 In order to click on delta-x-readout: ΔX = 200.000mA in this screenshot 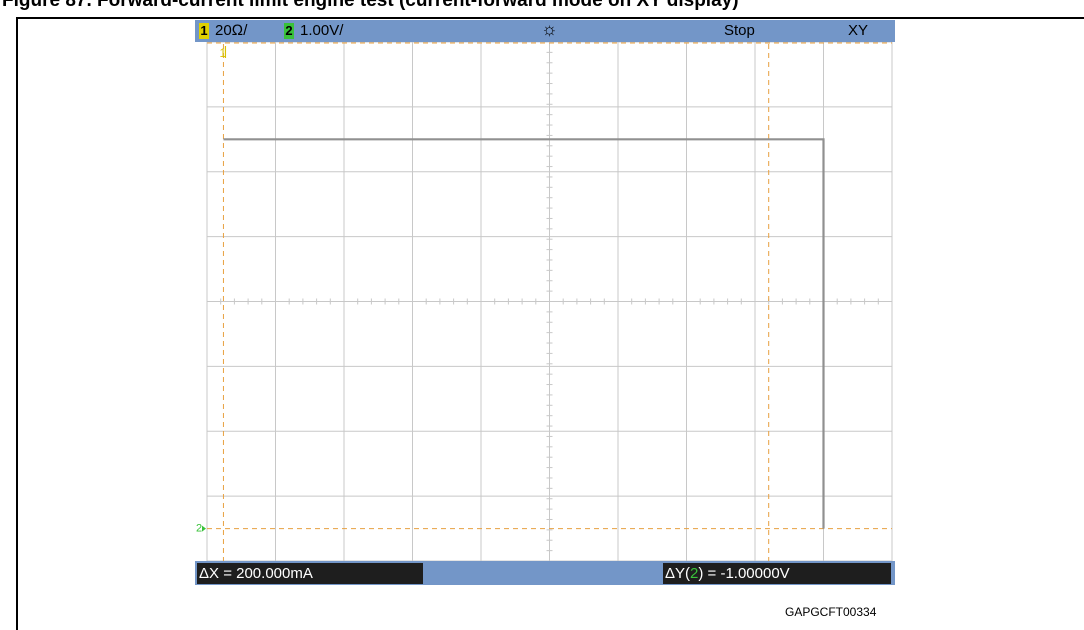, I will do `click(310, 573)`.